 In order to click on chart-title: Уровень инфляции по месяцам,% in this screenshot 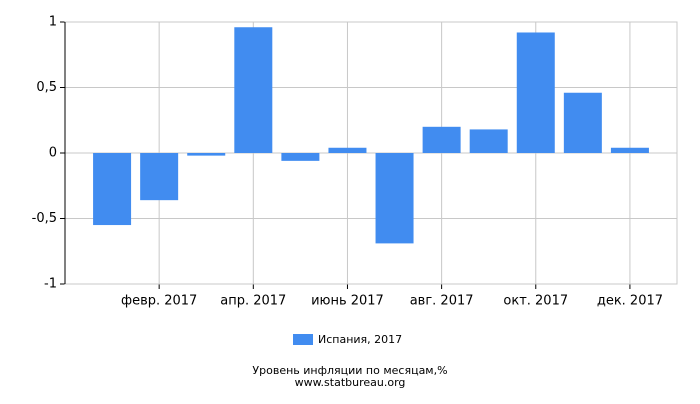, I will do `click(349, 370)`.